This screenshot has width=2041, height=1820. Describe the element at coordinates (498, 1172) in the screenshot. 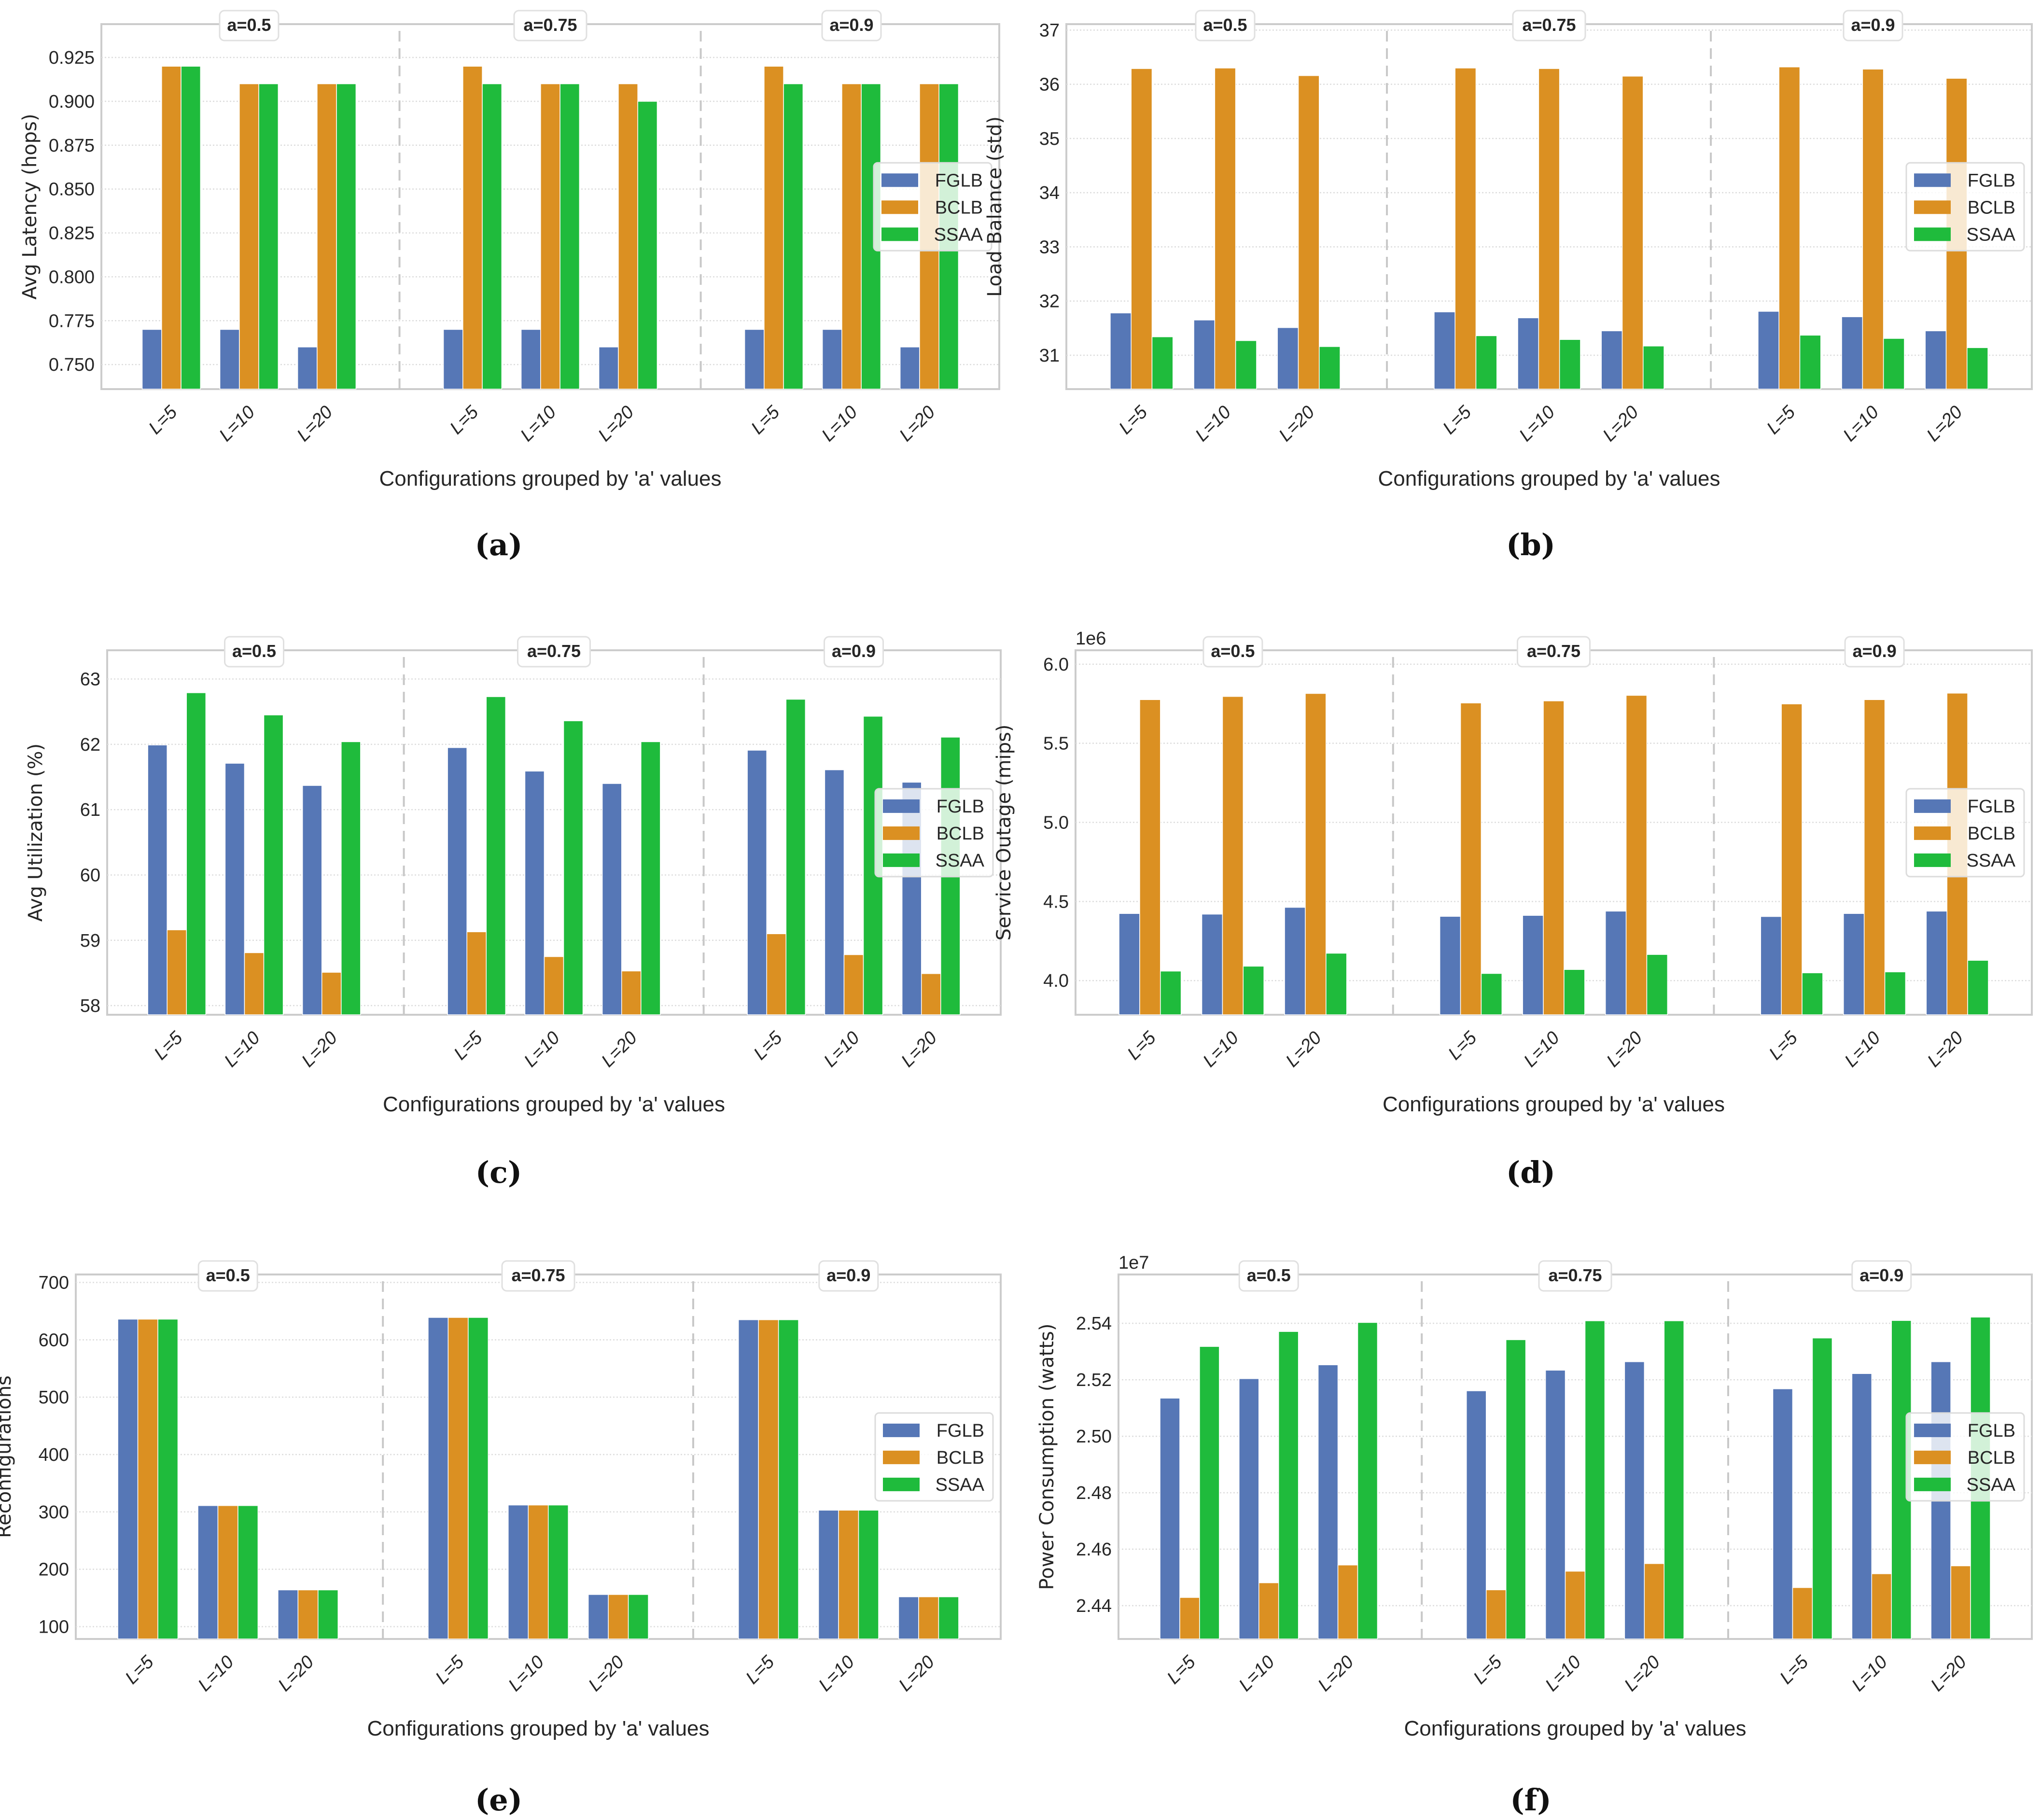

I see `subfigure-caption: (c)` at that location.